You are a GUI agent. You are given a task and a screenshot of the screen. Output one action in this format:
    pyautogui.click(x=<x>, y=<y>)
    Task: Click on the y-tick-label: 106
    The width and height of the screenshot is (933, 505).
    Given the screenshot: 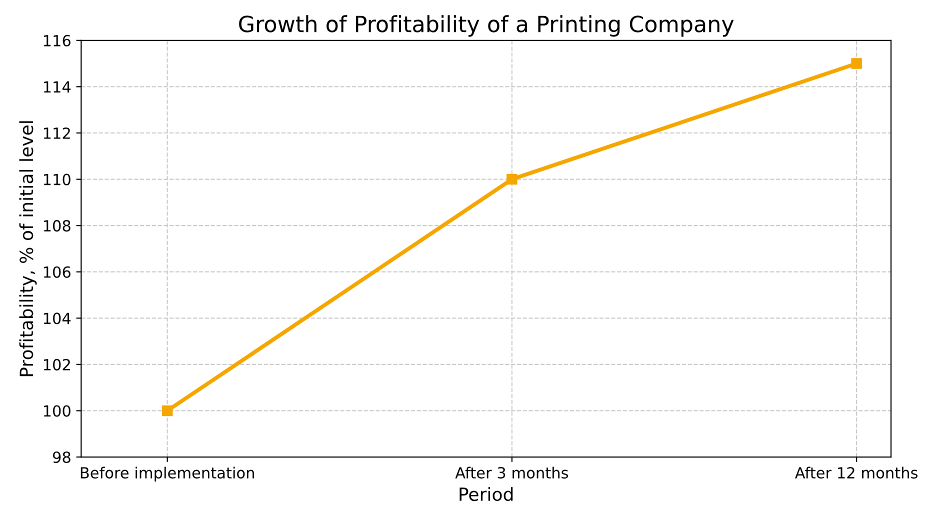 What is the action you would take?
    pyautogui.click(x=57, y=272)
    